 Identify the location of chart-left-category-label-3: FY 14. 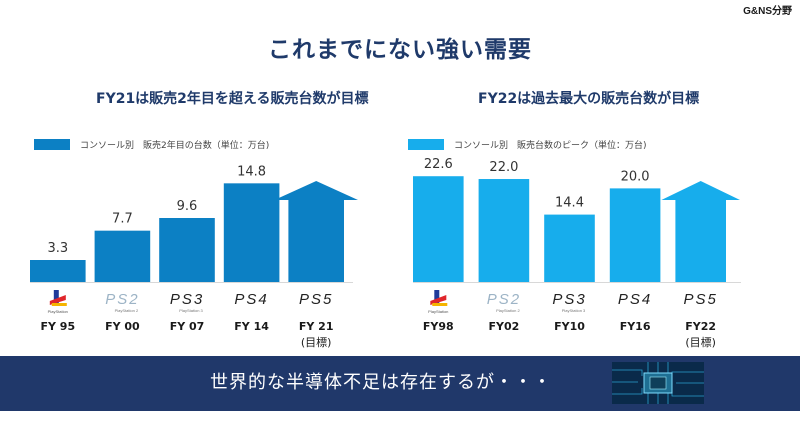
(251, 326).